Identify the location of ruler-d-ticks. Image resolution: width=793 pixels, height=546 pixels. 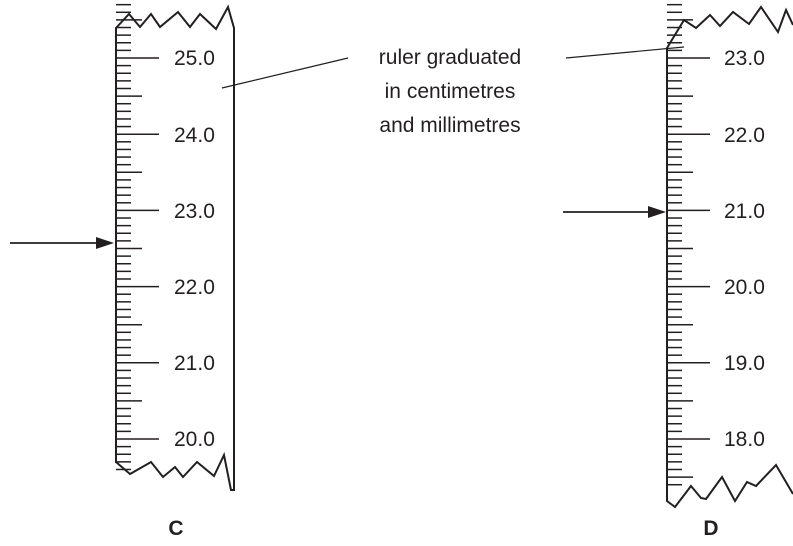
(688, 244).